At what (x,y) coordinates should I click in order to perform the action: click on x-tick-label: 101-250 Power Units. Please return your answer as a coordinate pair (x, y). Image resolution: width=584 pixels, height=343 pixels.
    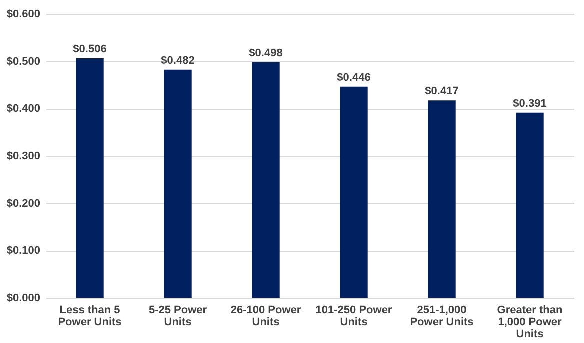
    Looking at the image, I should click on (354, 316).